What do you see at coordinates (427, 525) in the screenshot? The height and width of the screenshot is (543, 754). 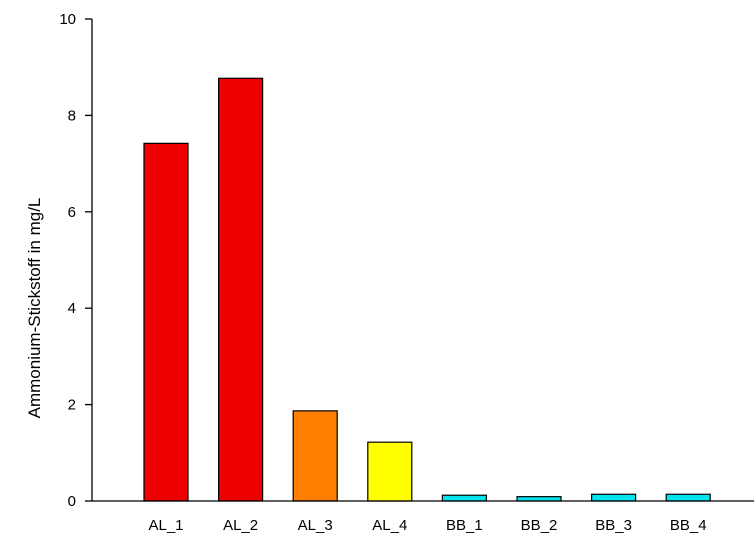 I see `x-tick-labels: AL_1 AL_2 AL_3 AL_4 BB_1 BB_2 BB_3 BB_4` at bounding box center [427, 525].